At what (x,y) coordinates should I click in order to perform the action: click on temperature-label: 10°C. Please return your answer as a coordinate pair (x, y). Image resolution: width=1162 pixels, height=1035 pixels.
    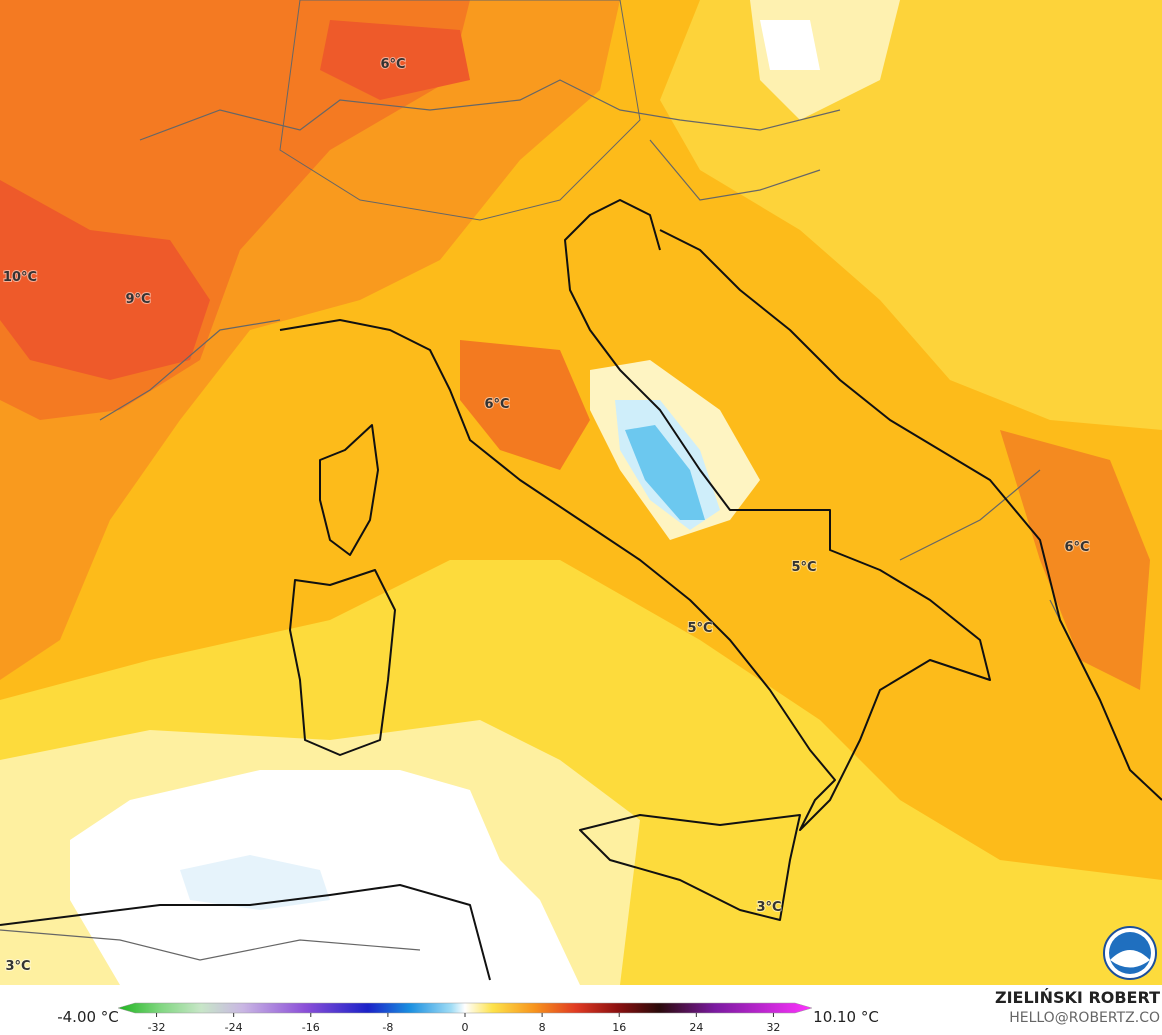
    Looking at the image, I should click on (20, 277).